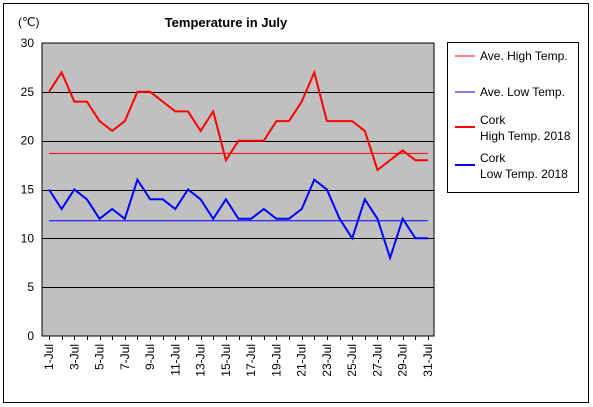 This screenshot has height=407, width=593. What do you see at coordinates (28, 22) in the screenshot?
I see `unit-label: (℃)` at bounding box center [28, 22].